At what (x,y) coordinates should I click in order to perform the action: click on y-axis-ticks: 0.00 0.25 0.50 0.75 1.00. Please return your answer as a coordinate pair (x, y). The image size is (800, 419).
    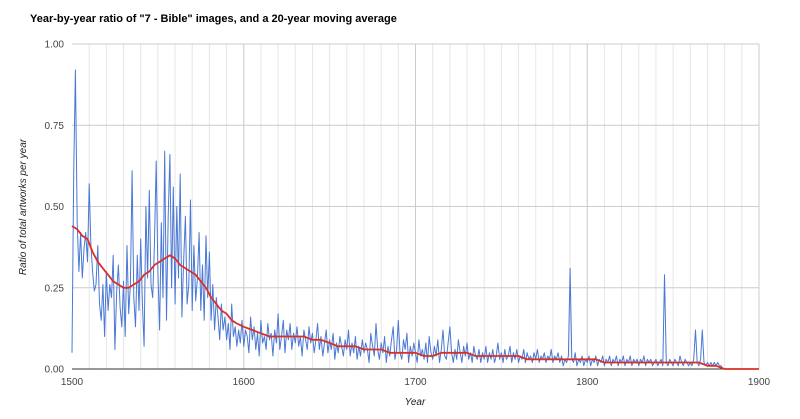
    Looking at the image, I should click on (55, 208).